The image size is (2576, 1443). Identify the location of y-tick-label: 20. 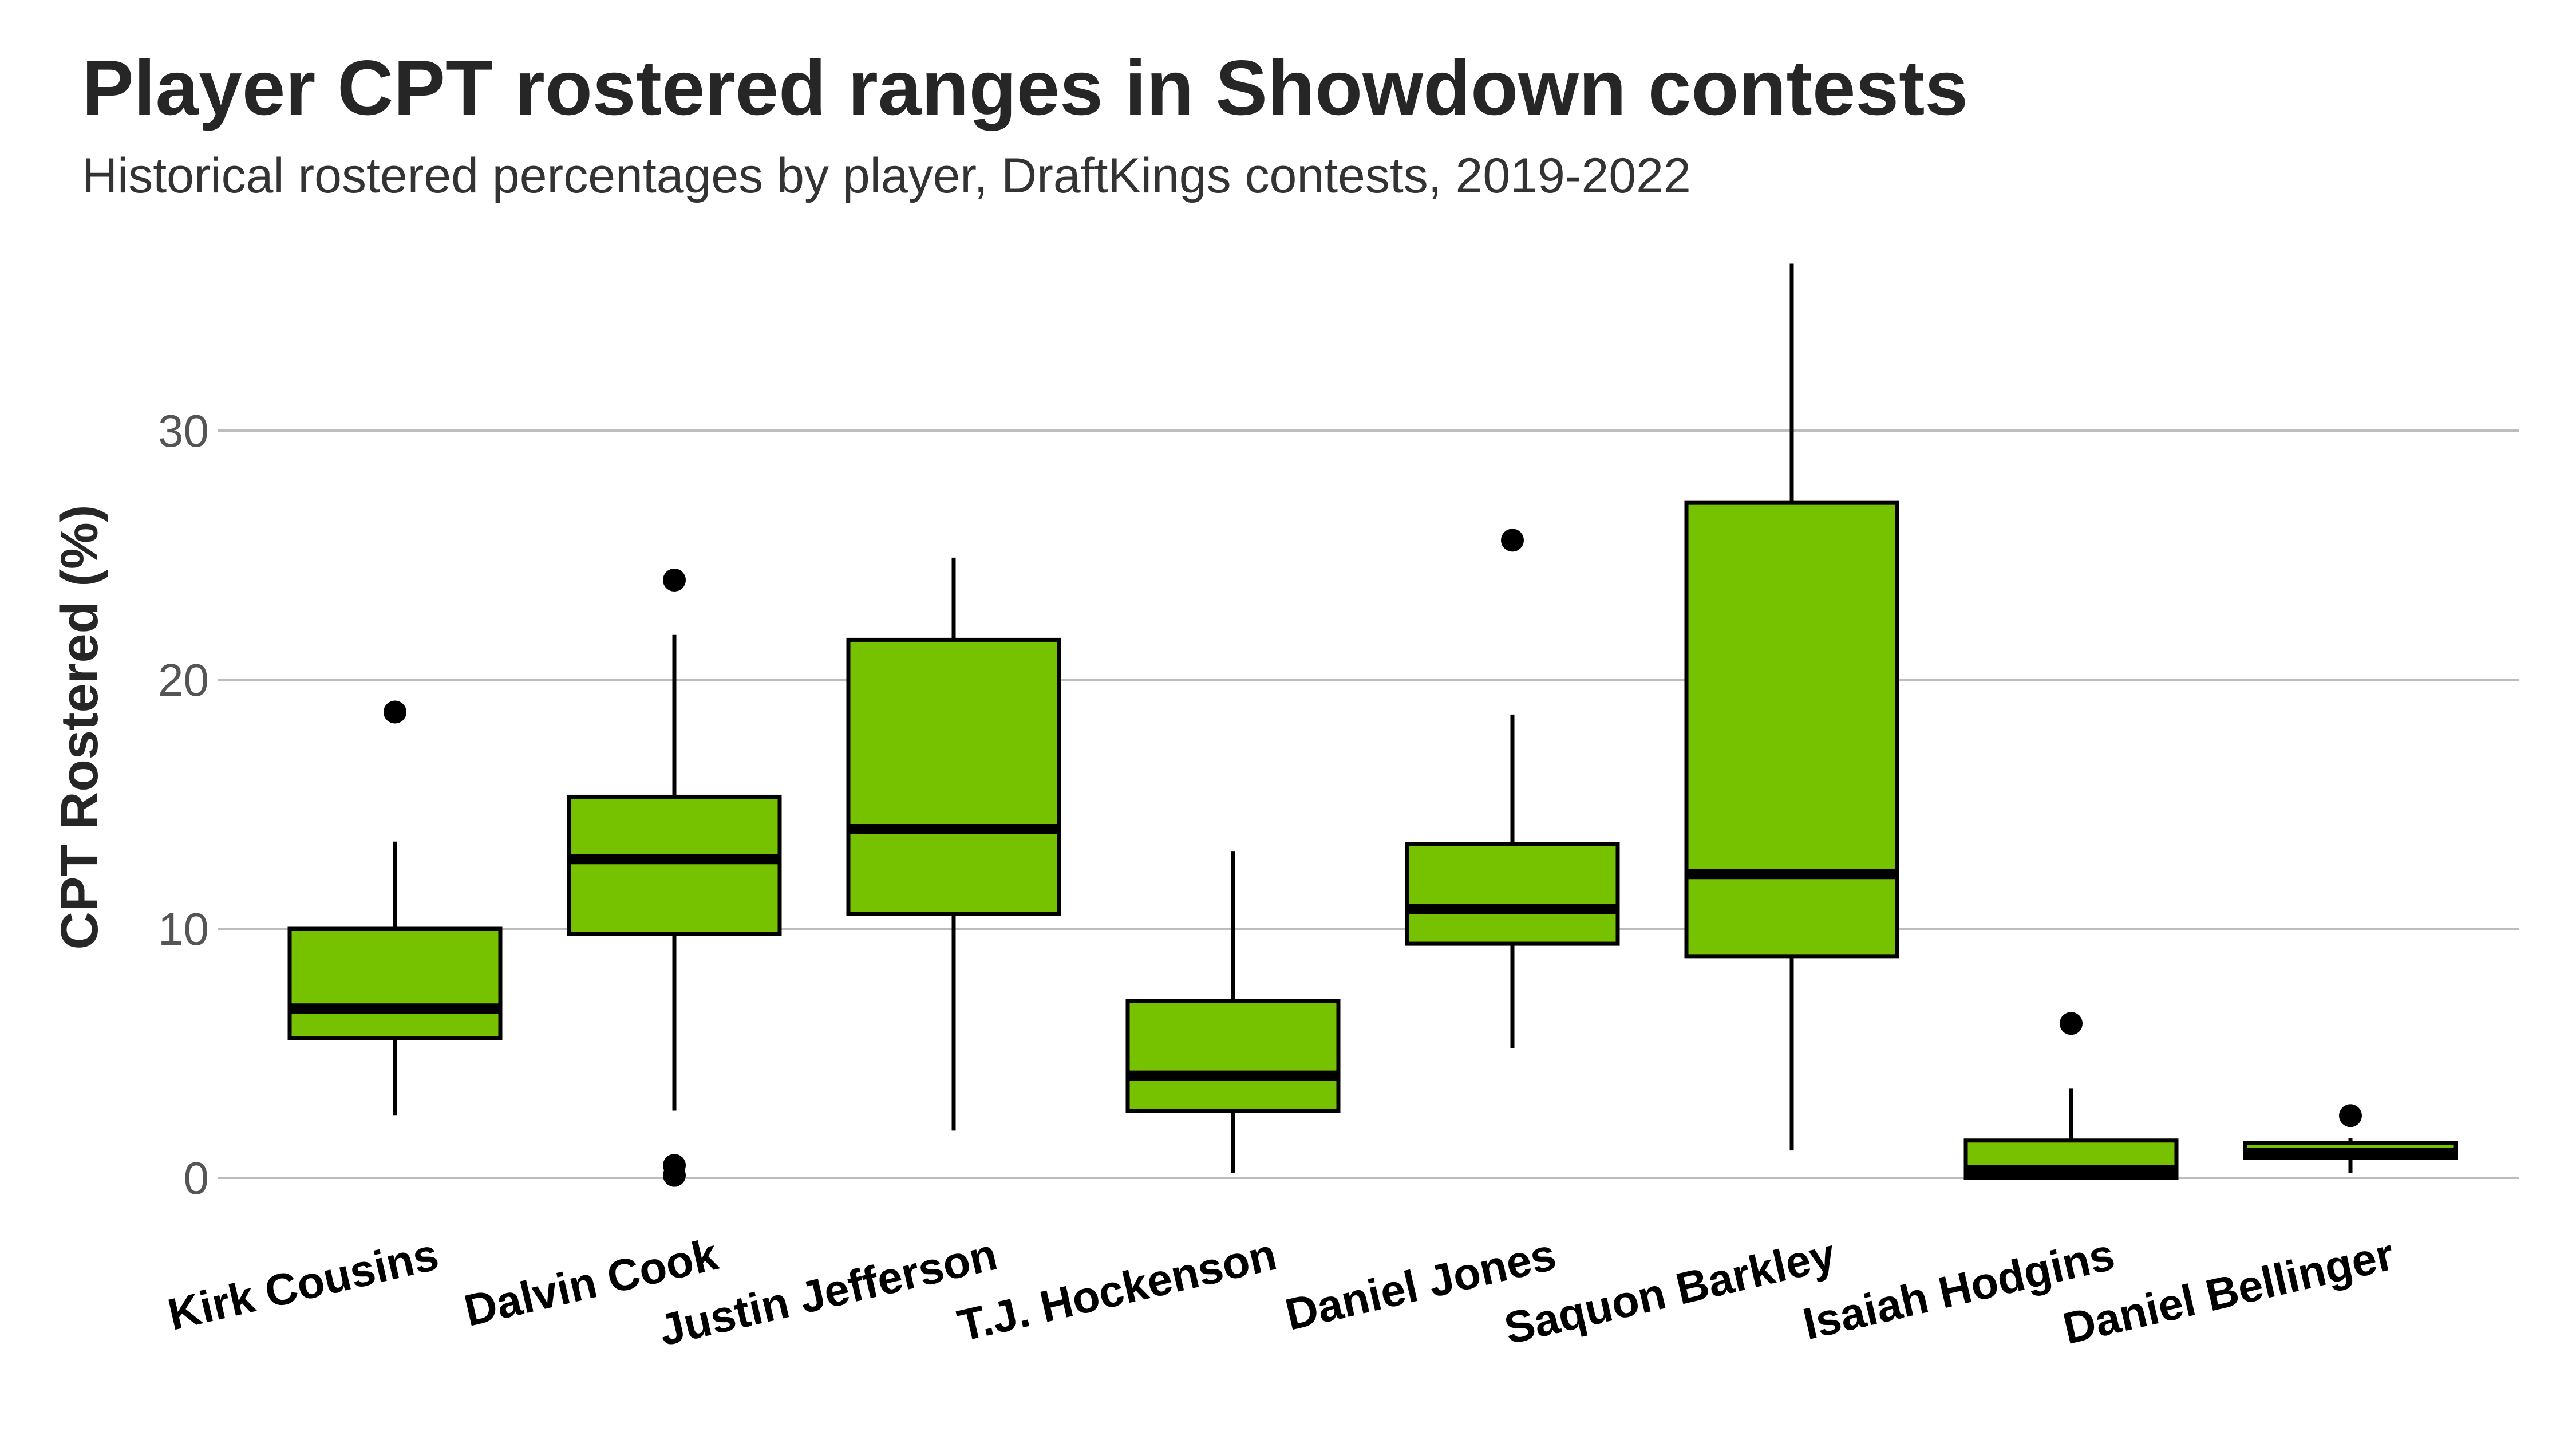
(183, 680).